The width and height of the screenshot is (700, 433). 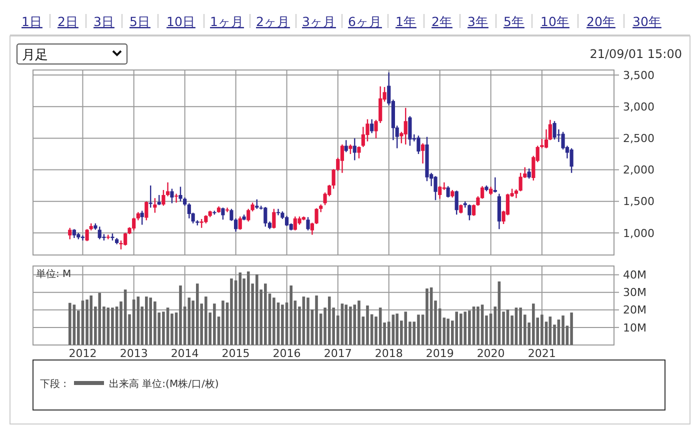 What do you see at coordinates (365, 21) in the screenshot?
I see `text: 6ヶ月` at bounding box center [365, 21].